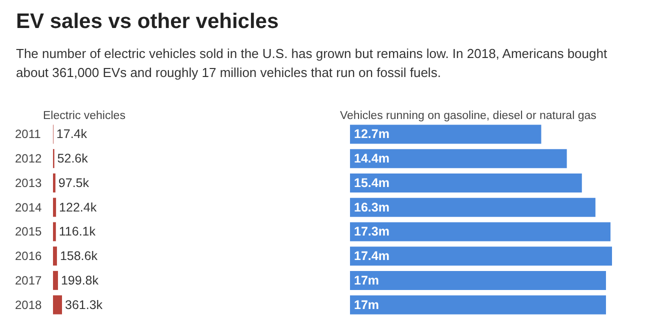  Describe the element at coordinates (80, 280) in the screenshot. I see `data-label: 199.8k` at that location.